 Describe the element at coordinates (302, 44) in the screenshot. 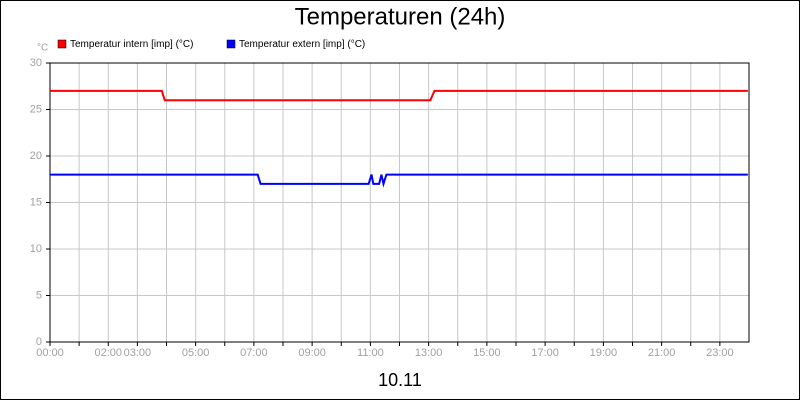

I see `legend-label: Temperatur extern [imp] (°C)` at that location.